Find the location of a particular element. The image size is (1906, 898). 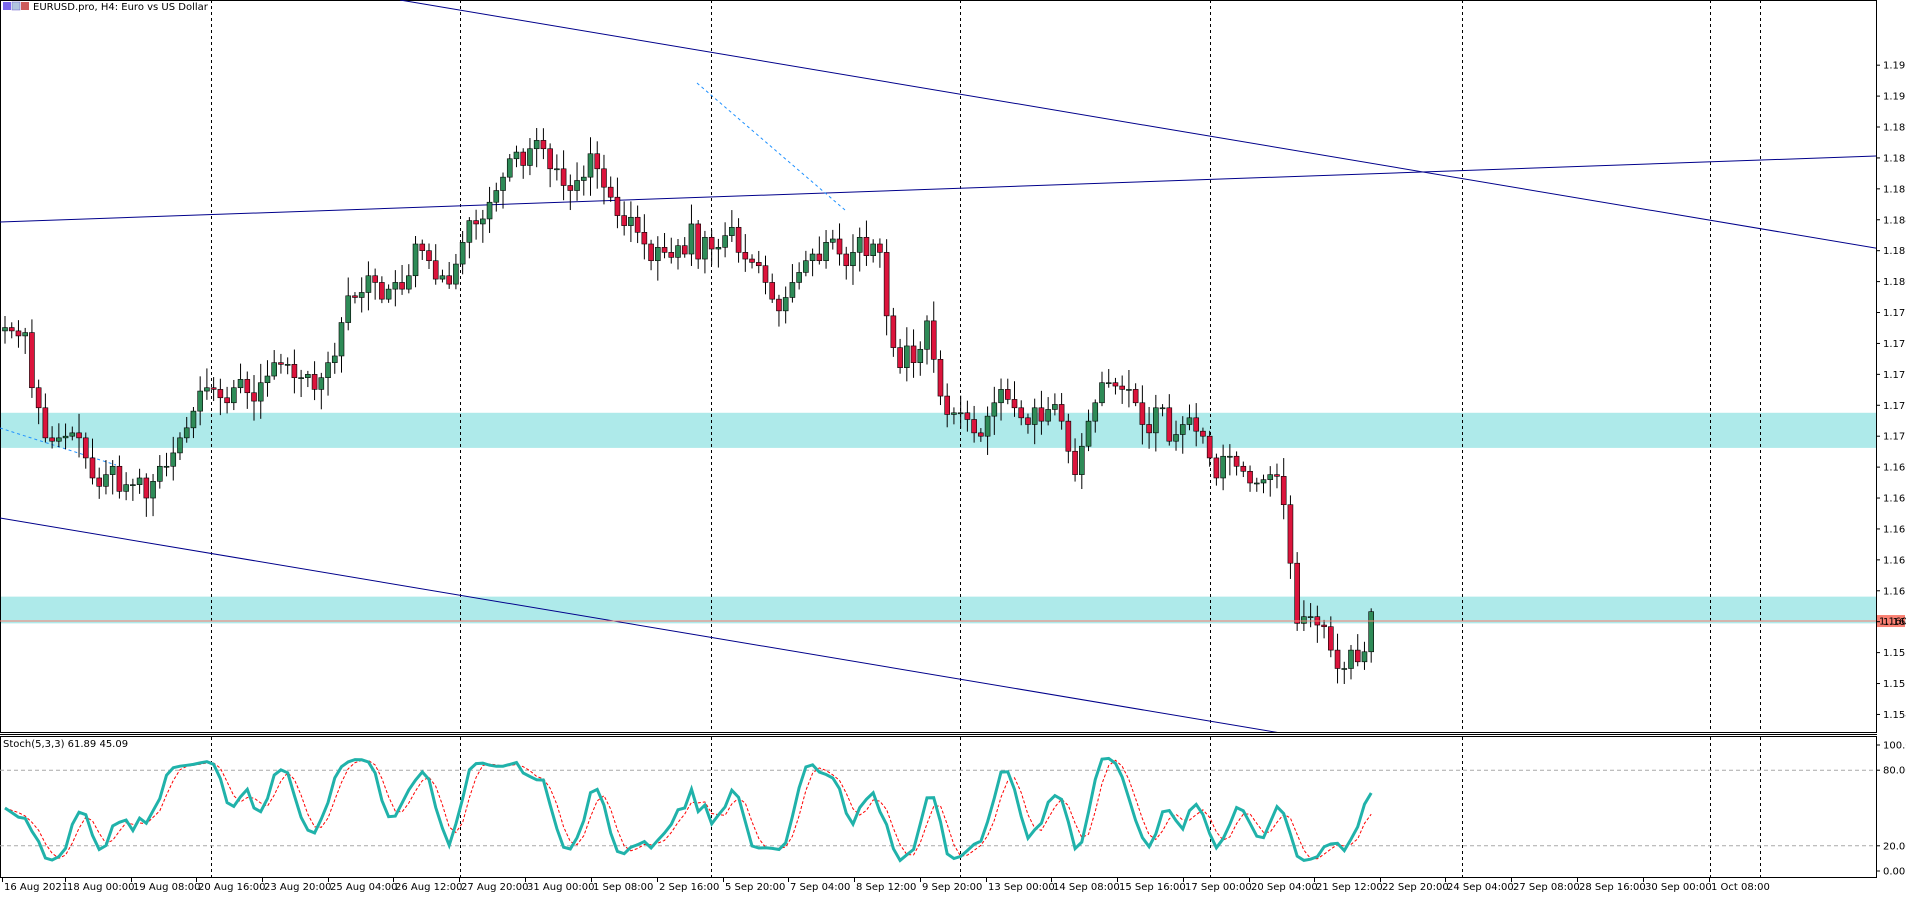

horizontal-trendline is located at coordinates (952, 189).